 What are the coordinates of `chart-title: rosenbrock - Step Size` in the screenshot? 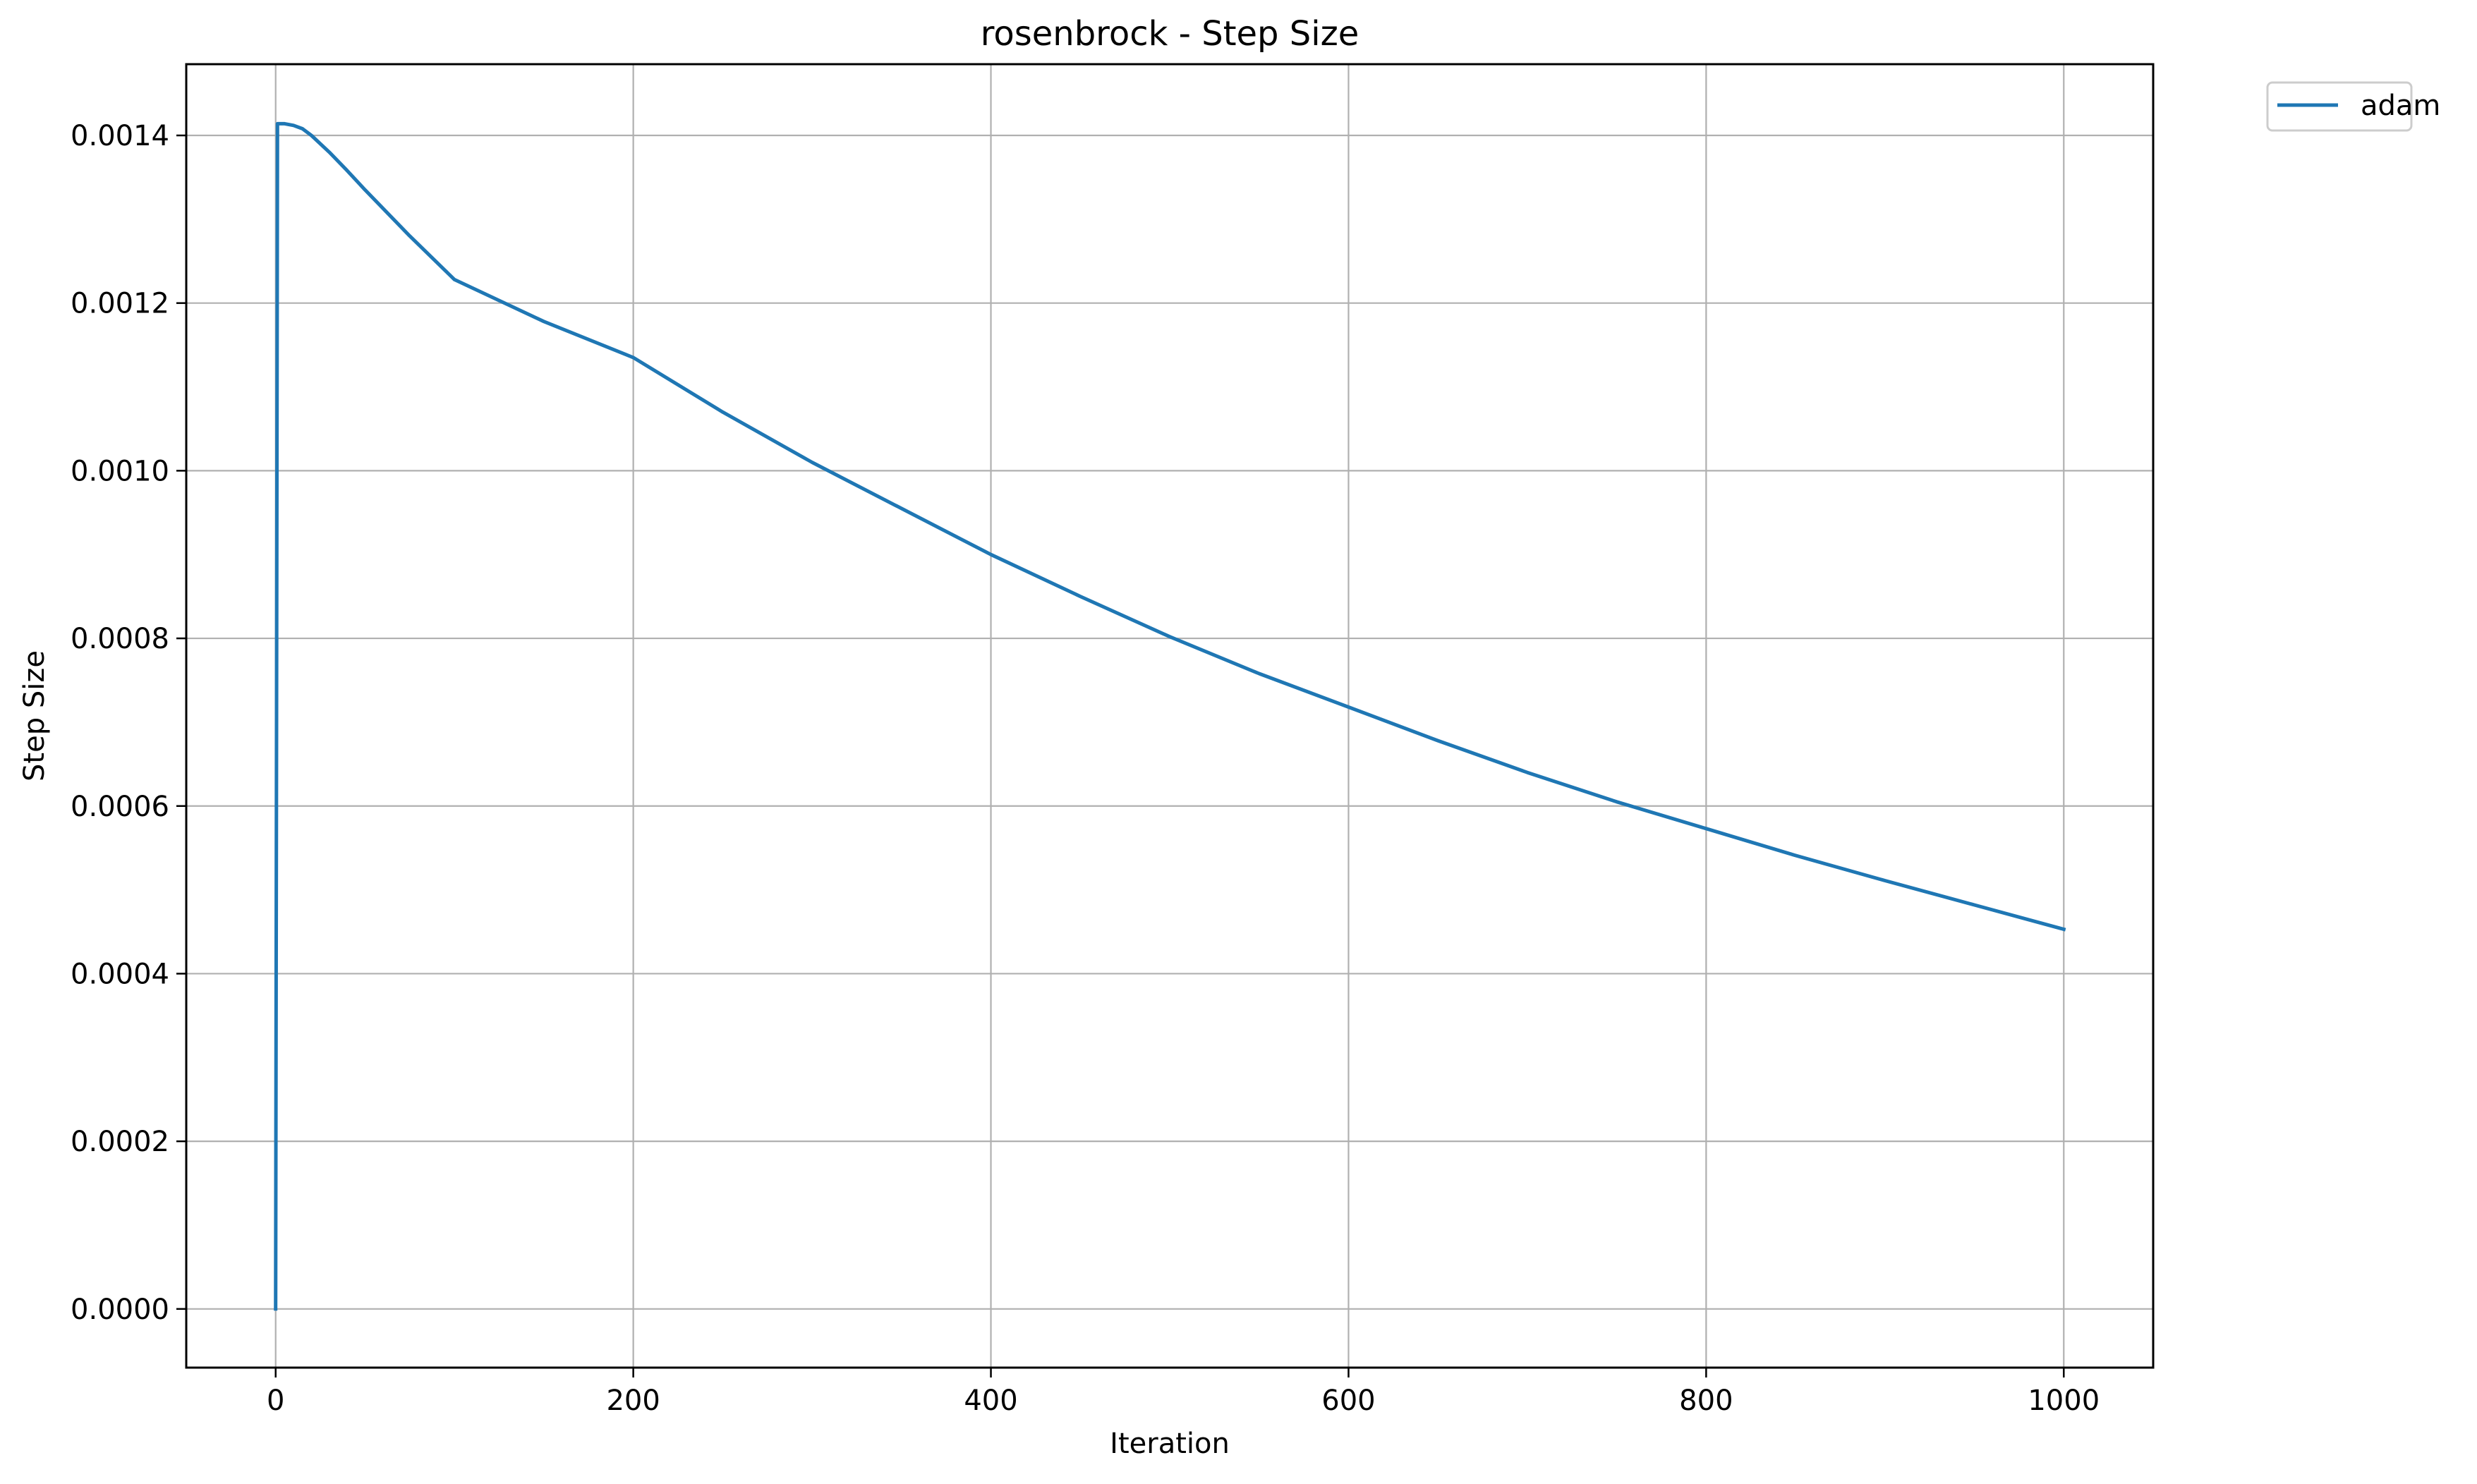 It's located at (1170, 34).